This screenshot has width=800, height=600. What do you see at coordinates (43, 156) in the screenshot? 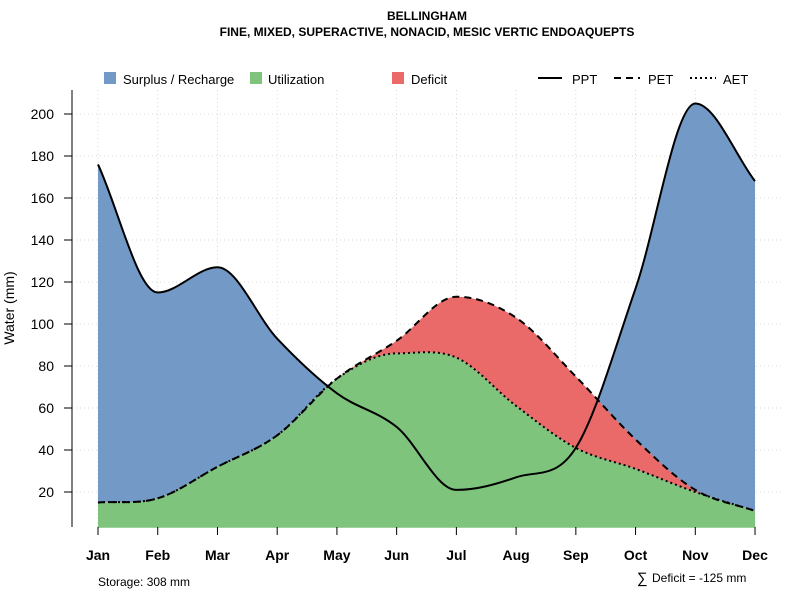
I see `y-tick-label: 180` at bounding box center [43, 156].